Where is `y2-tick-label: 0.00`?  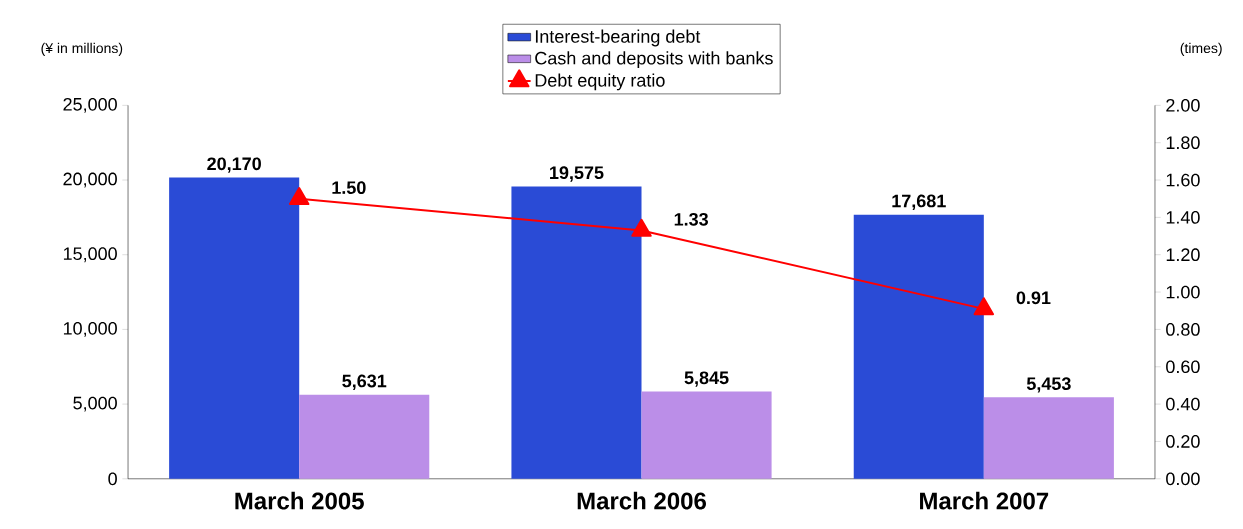
y2-tick-label: 0.00 is located at coordinates (1183, 478).